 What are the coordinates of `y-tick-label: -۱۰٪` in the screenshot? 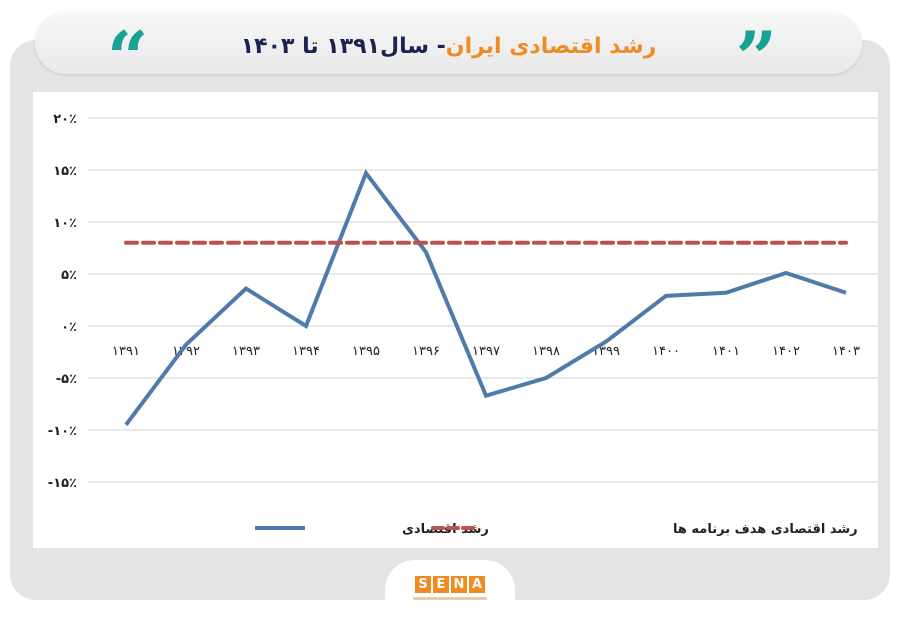 It's located at (62, 431).